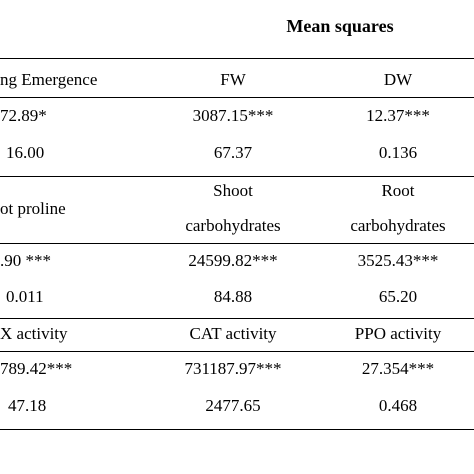 The width and height of the screenshot is (474, 474). Describe the element at coordinates (36, 368) in the screenshot. I see `cell-pox-treatment: 789.42***` at that location.